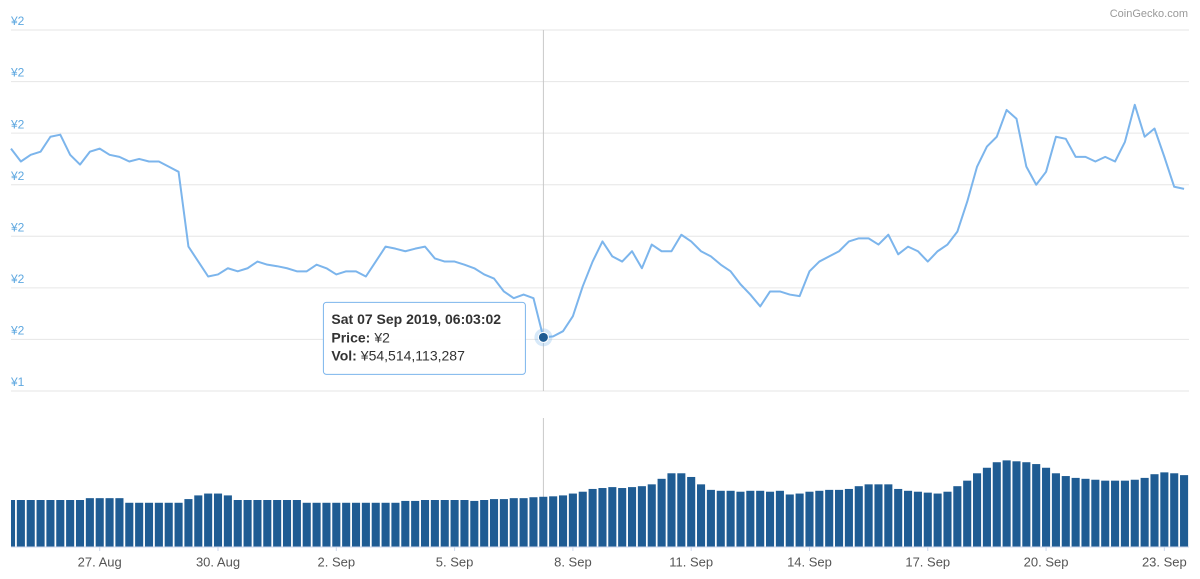 This screenshot has width=1200, height=579. I want to click on tooltip-price-label: Price:, so click(350, 337).